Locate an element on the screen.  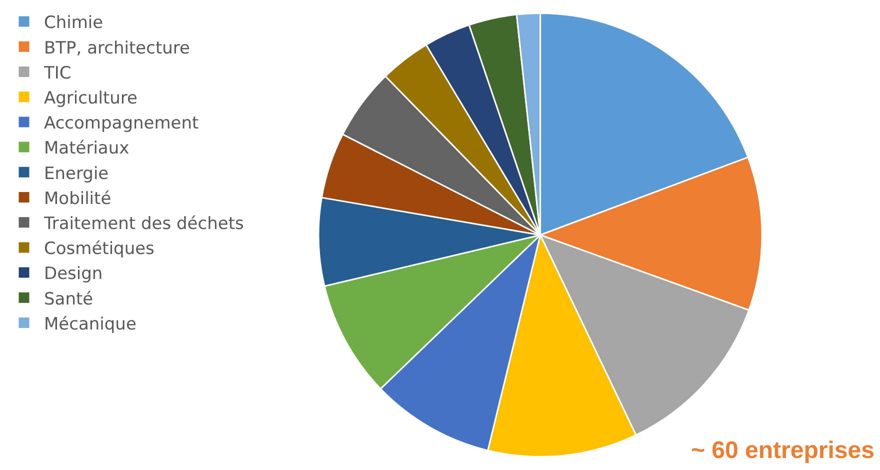
legend-label: Chimie is located at coordinates (74, 23).